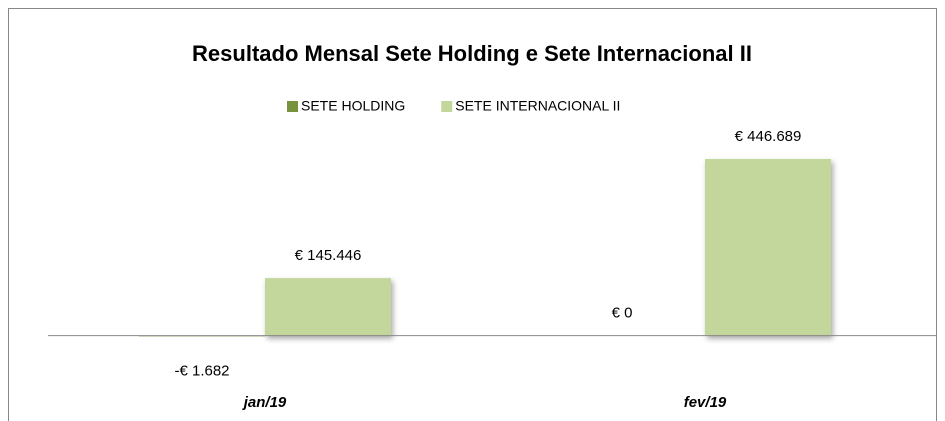 Image resolution: width=945 pixels, height=421 pixels. I want to click on value-label: € 0, so click(622, 313).